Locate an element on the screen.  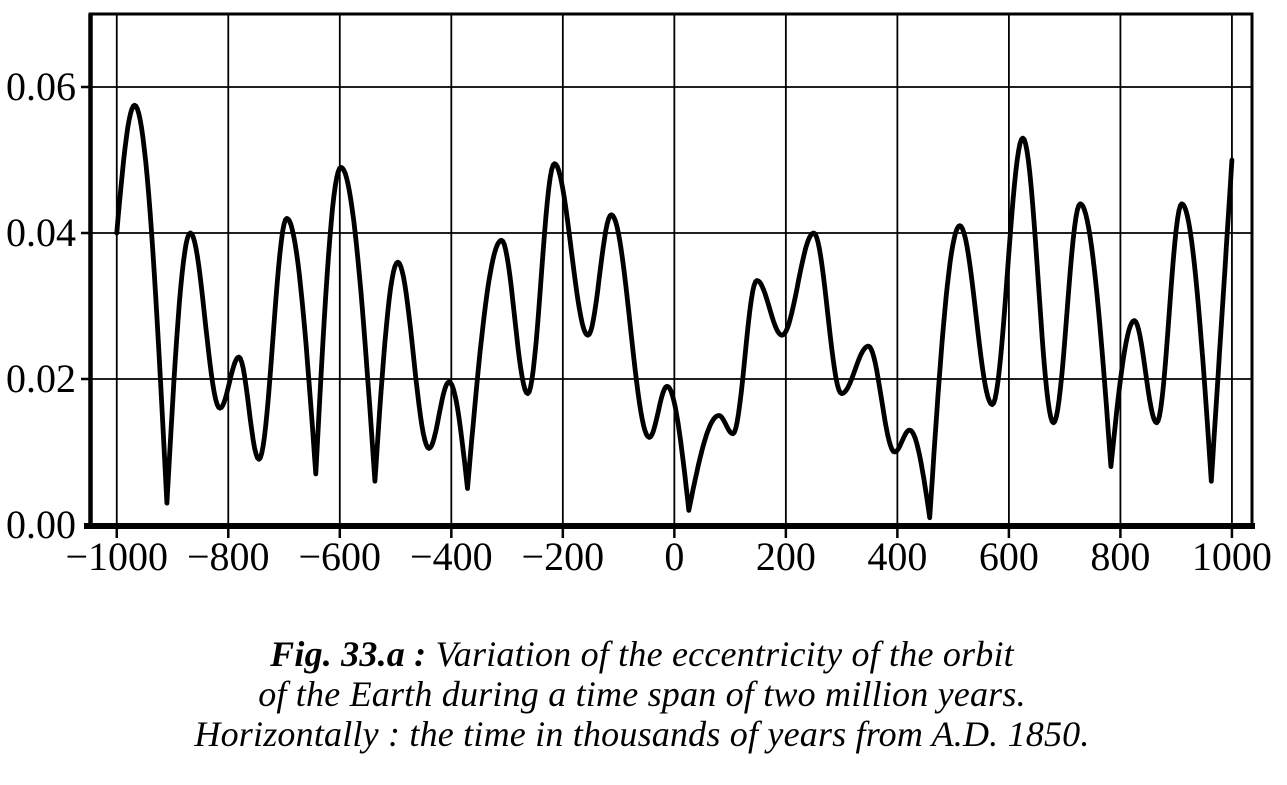
x-tick-label: 400 is located at coordinates (897, 556).